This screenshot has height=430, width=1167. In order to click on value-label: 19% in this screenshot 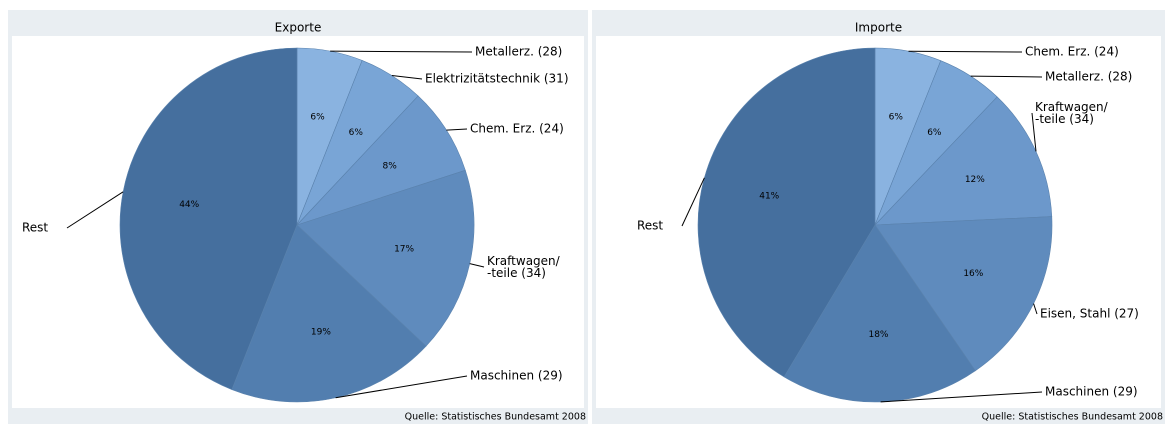, I will do `click(321, 333)`.